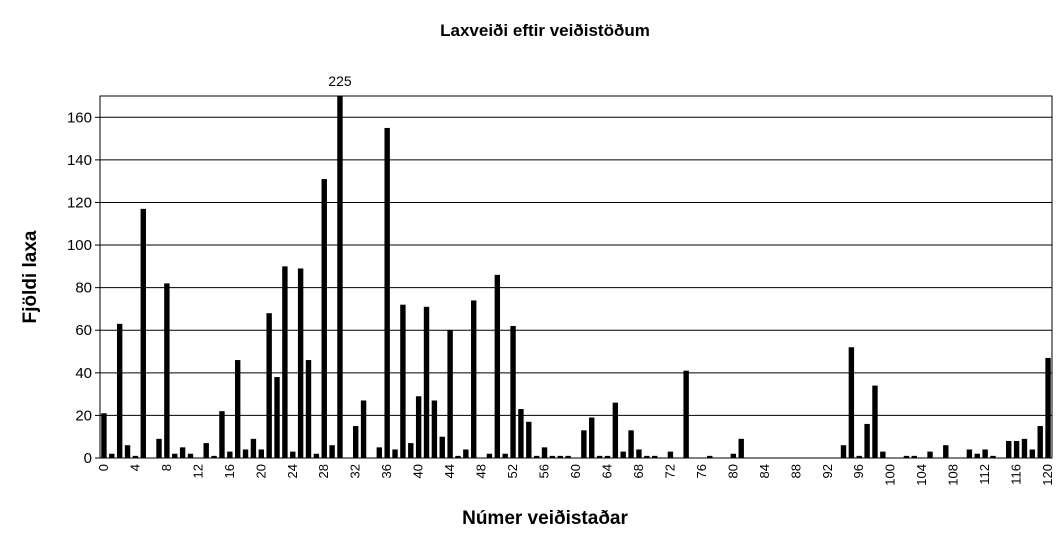 Image resolution: width=1057 pixels, height=539 pixels. I want to click on x-tick-label: 40, so click(418, 471).